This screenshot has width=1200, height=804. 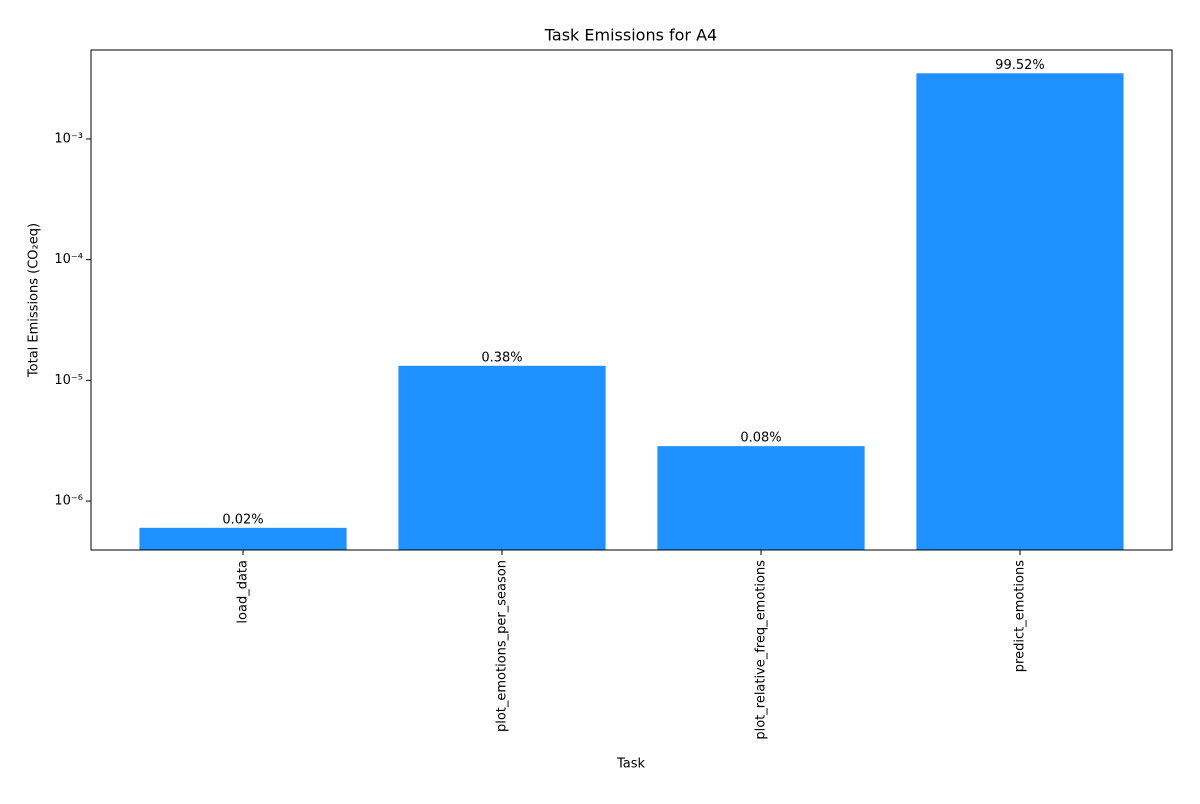 I want to click on y-axis-label: Total Emissions (CO₂eq), so click(x=34, y=300).